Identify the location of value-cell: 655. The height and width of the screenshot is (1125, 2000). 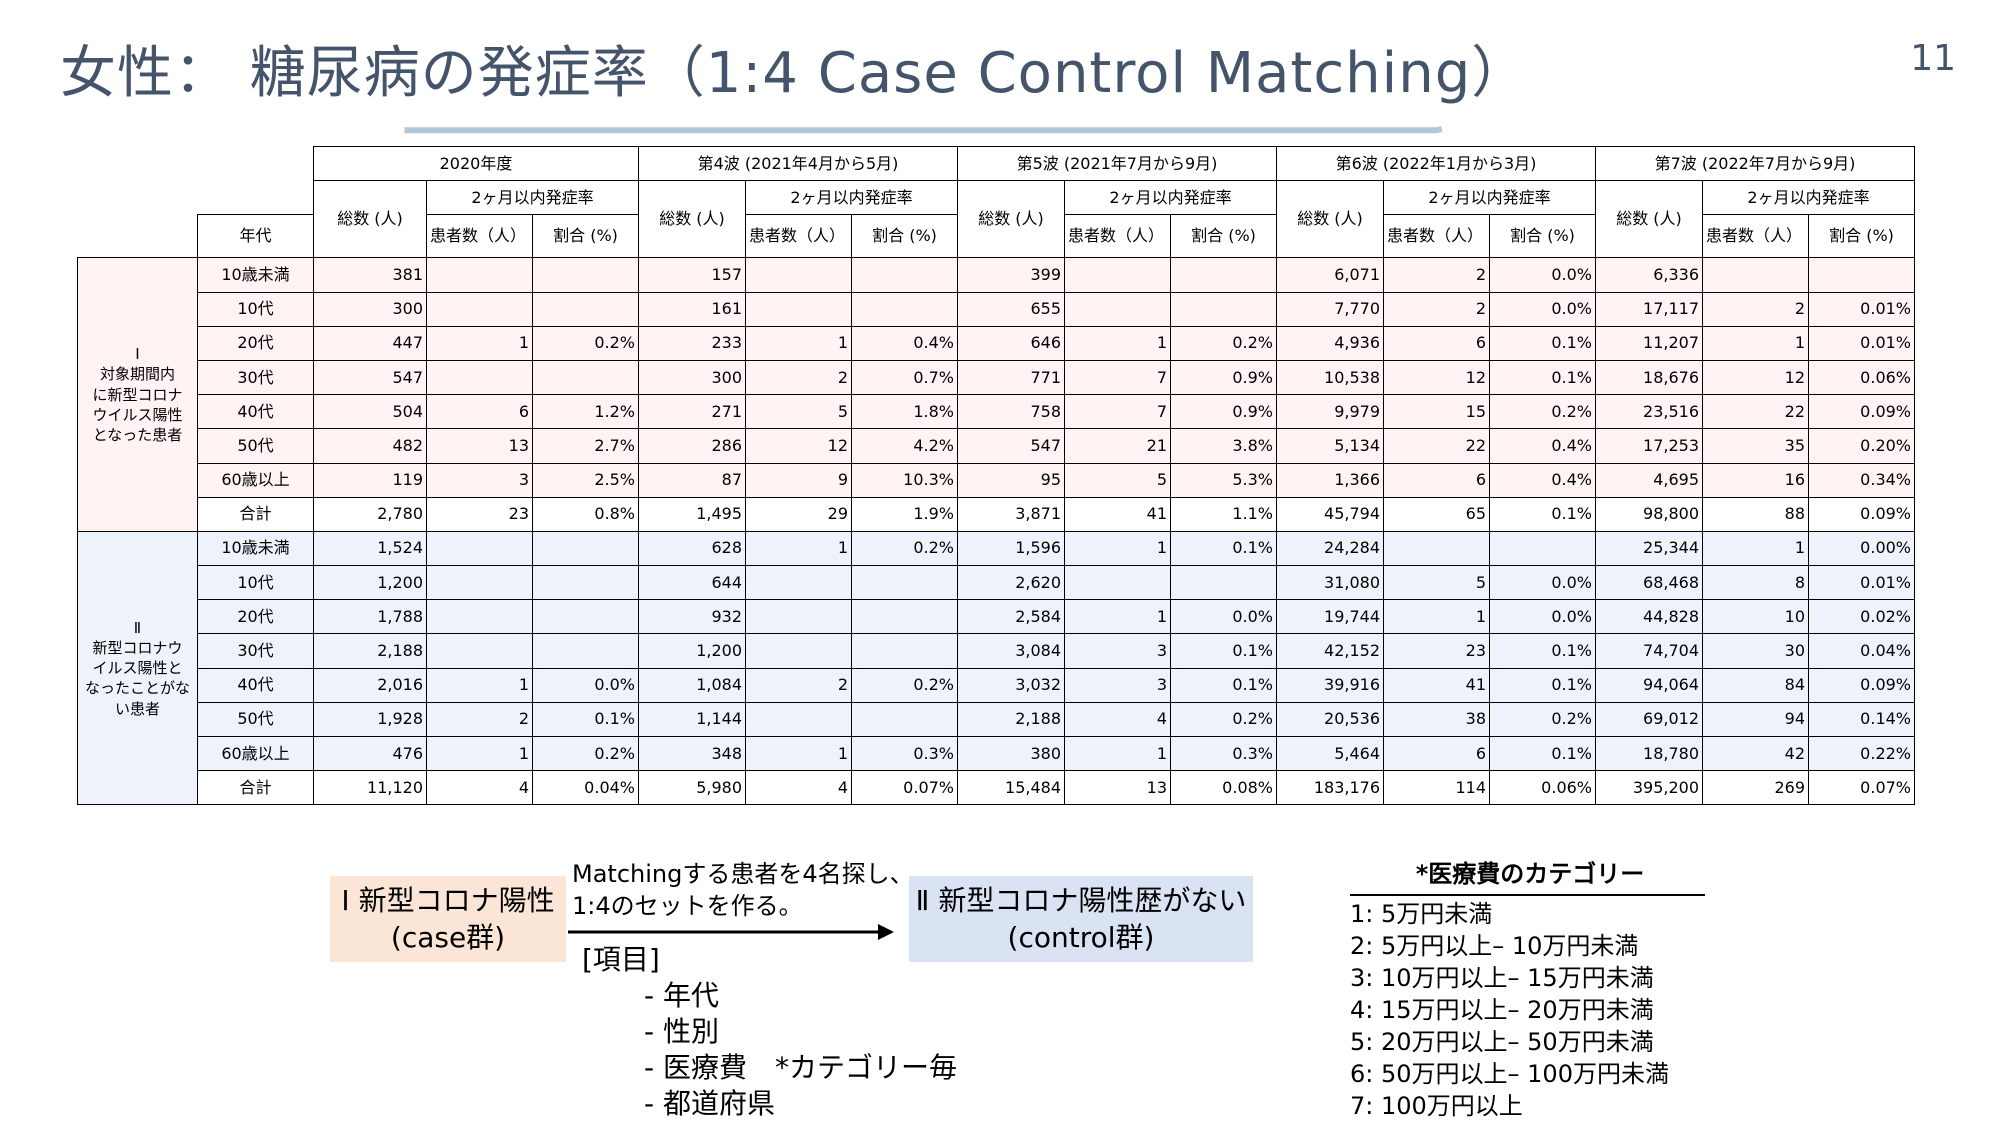
(1011, 309).